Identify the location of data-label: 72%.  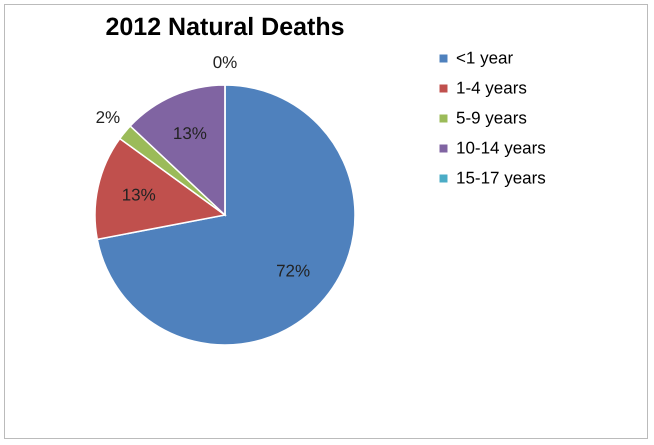
(293, 270).